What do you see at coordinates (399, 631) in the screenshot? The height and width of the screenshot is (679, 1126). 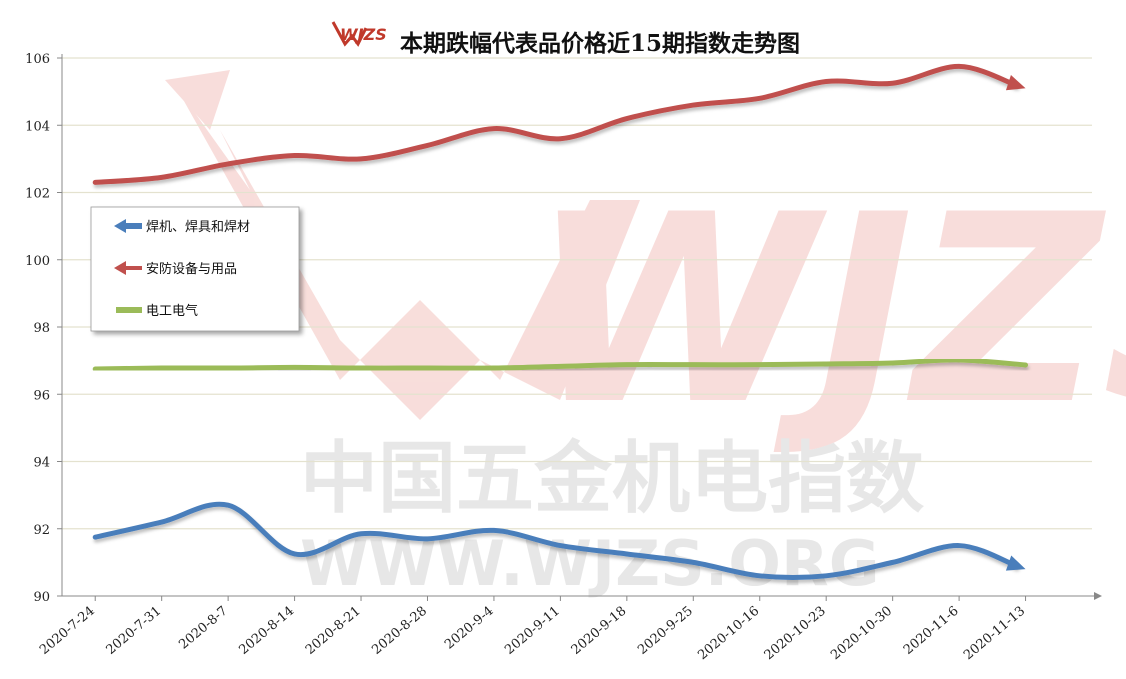 I see `x-tick-label: 2020-8-28` at bounding box center [399, 631].